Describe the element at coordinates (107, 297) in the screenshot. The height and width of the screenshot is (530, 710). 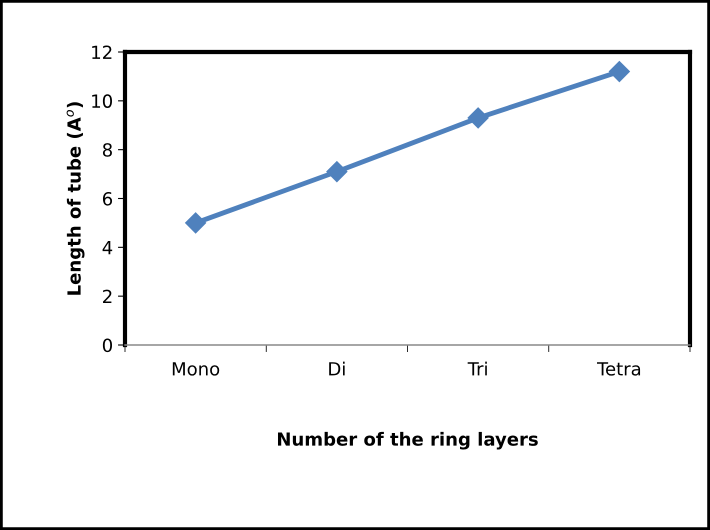
I see `y-tick-label: 2` at that location.